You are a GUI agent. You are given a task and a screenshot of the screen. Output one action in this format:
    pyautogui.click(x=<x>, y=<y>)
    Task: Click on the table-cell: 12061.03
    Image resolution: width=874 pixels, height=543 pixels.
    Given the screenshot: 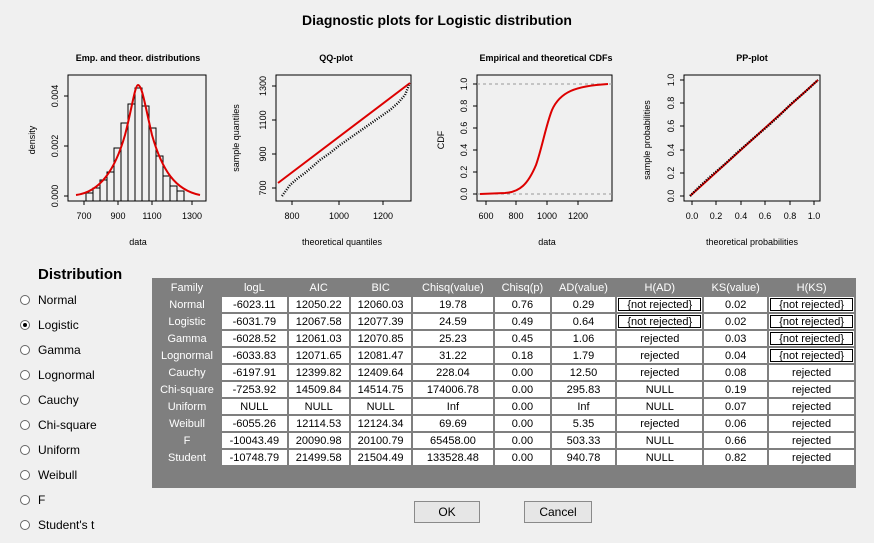 What is the action you would take?
    pyautogui.click(x=318, y=338)
    